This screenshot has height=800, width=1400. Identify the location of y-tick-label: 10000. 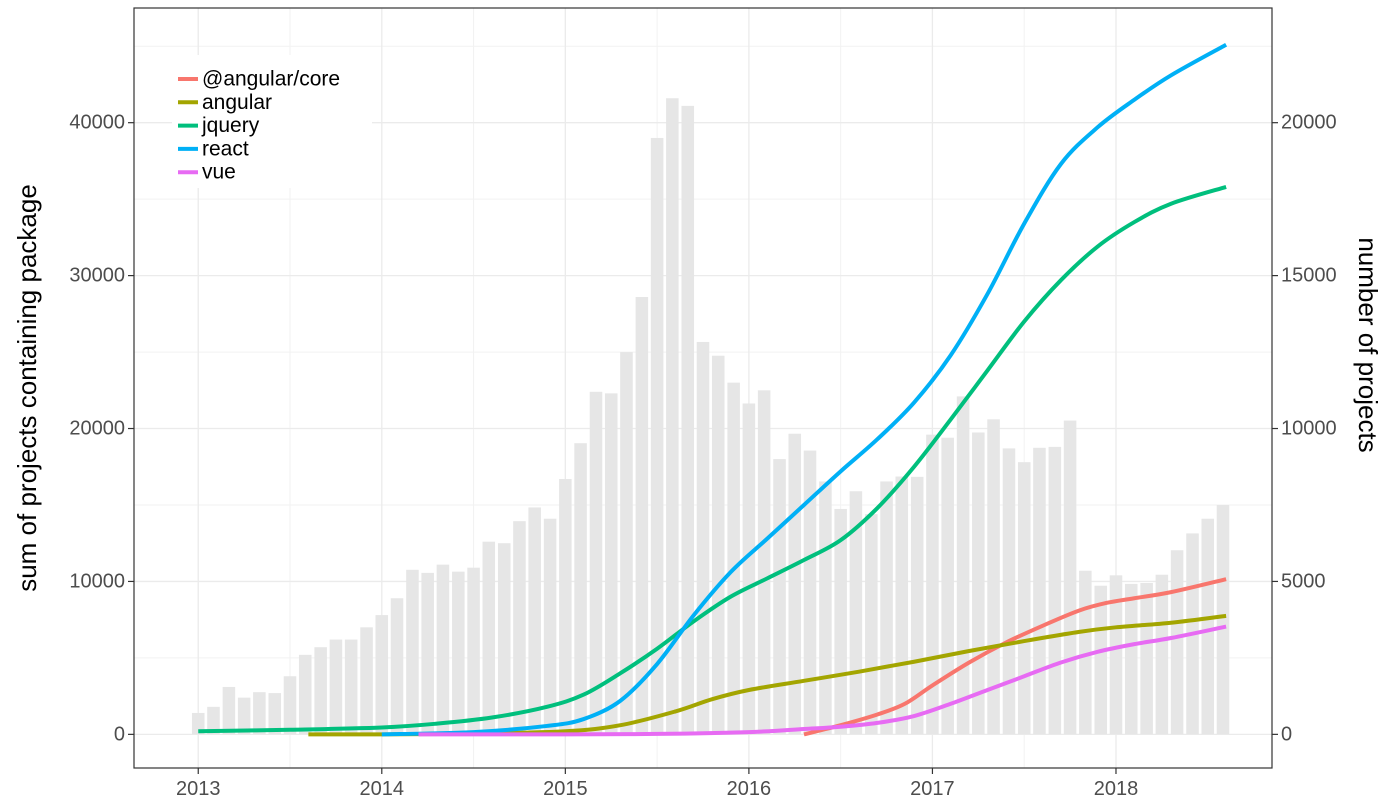
(97, 581).